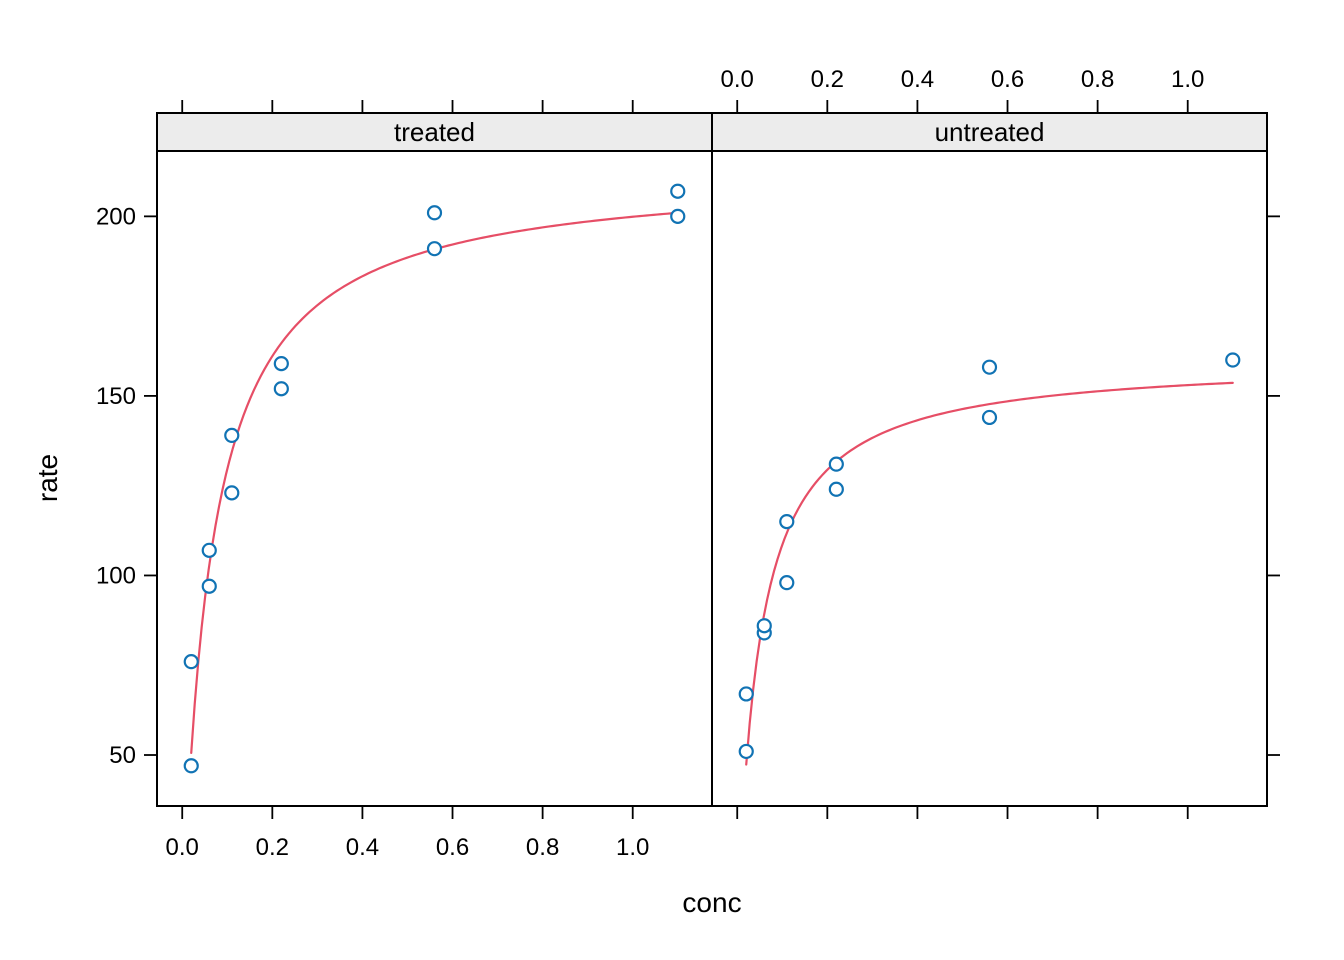  Describe the element at coordinates (47, 478) in the screenshot. I see `y-axis-title: rate` at that location.